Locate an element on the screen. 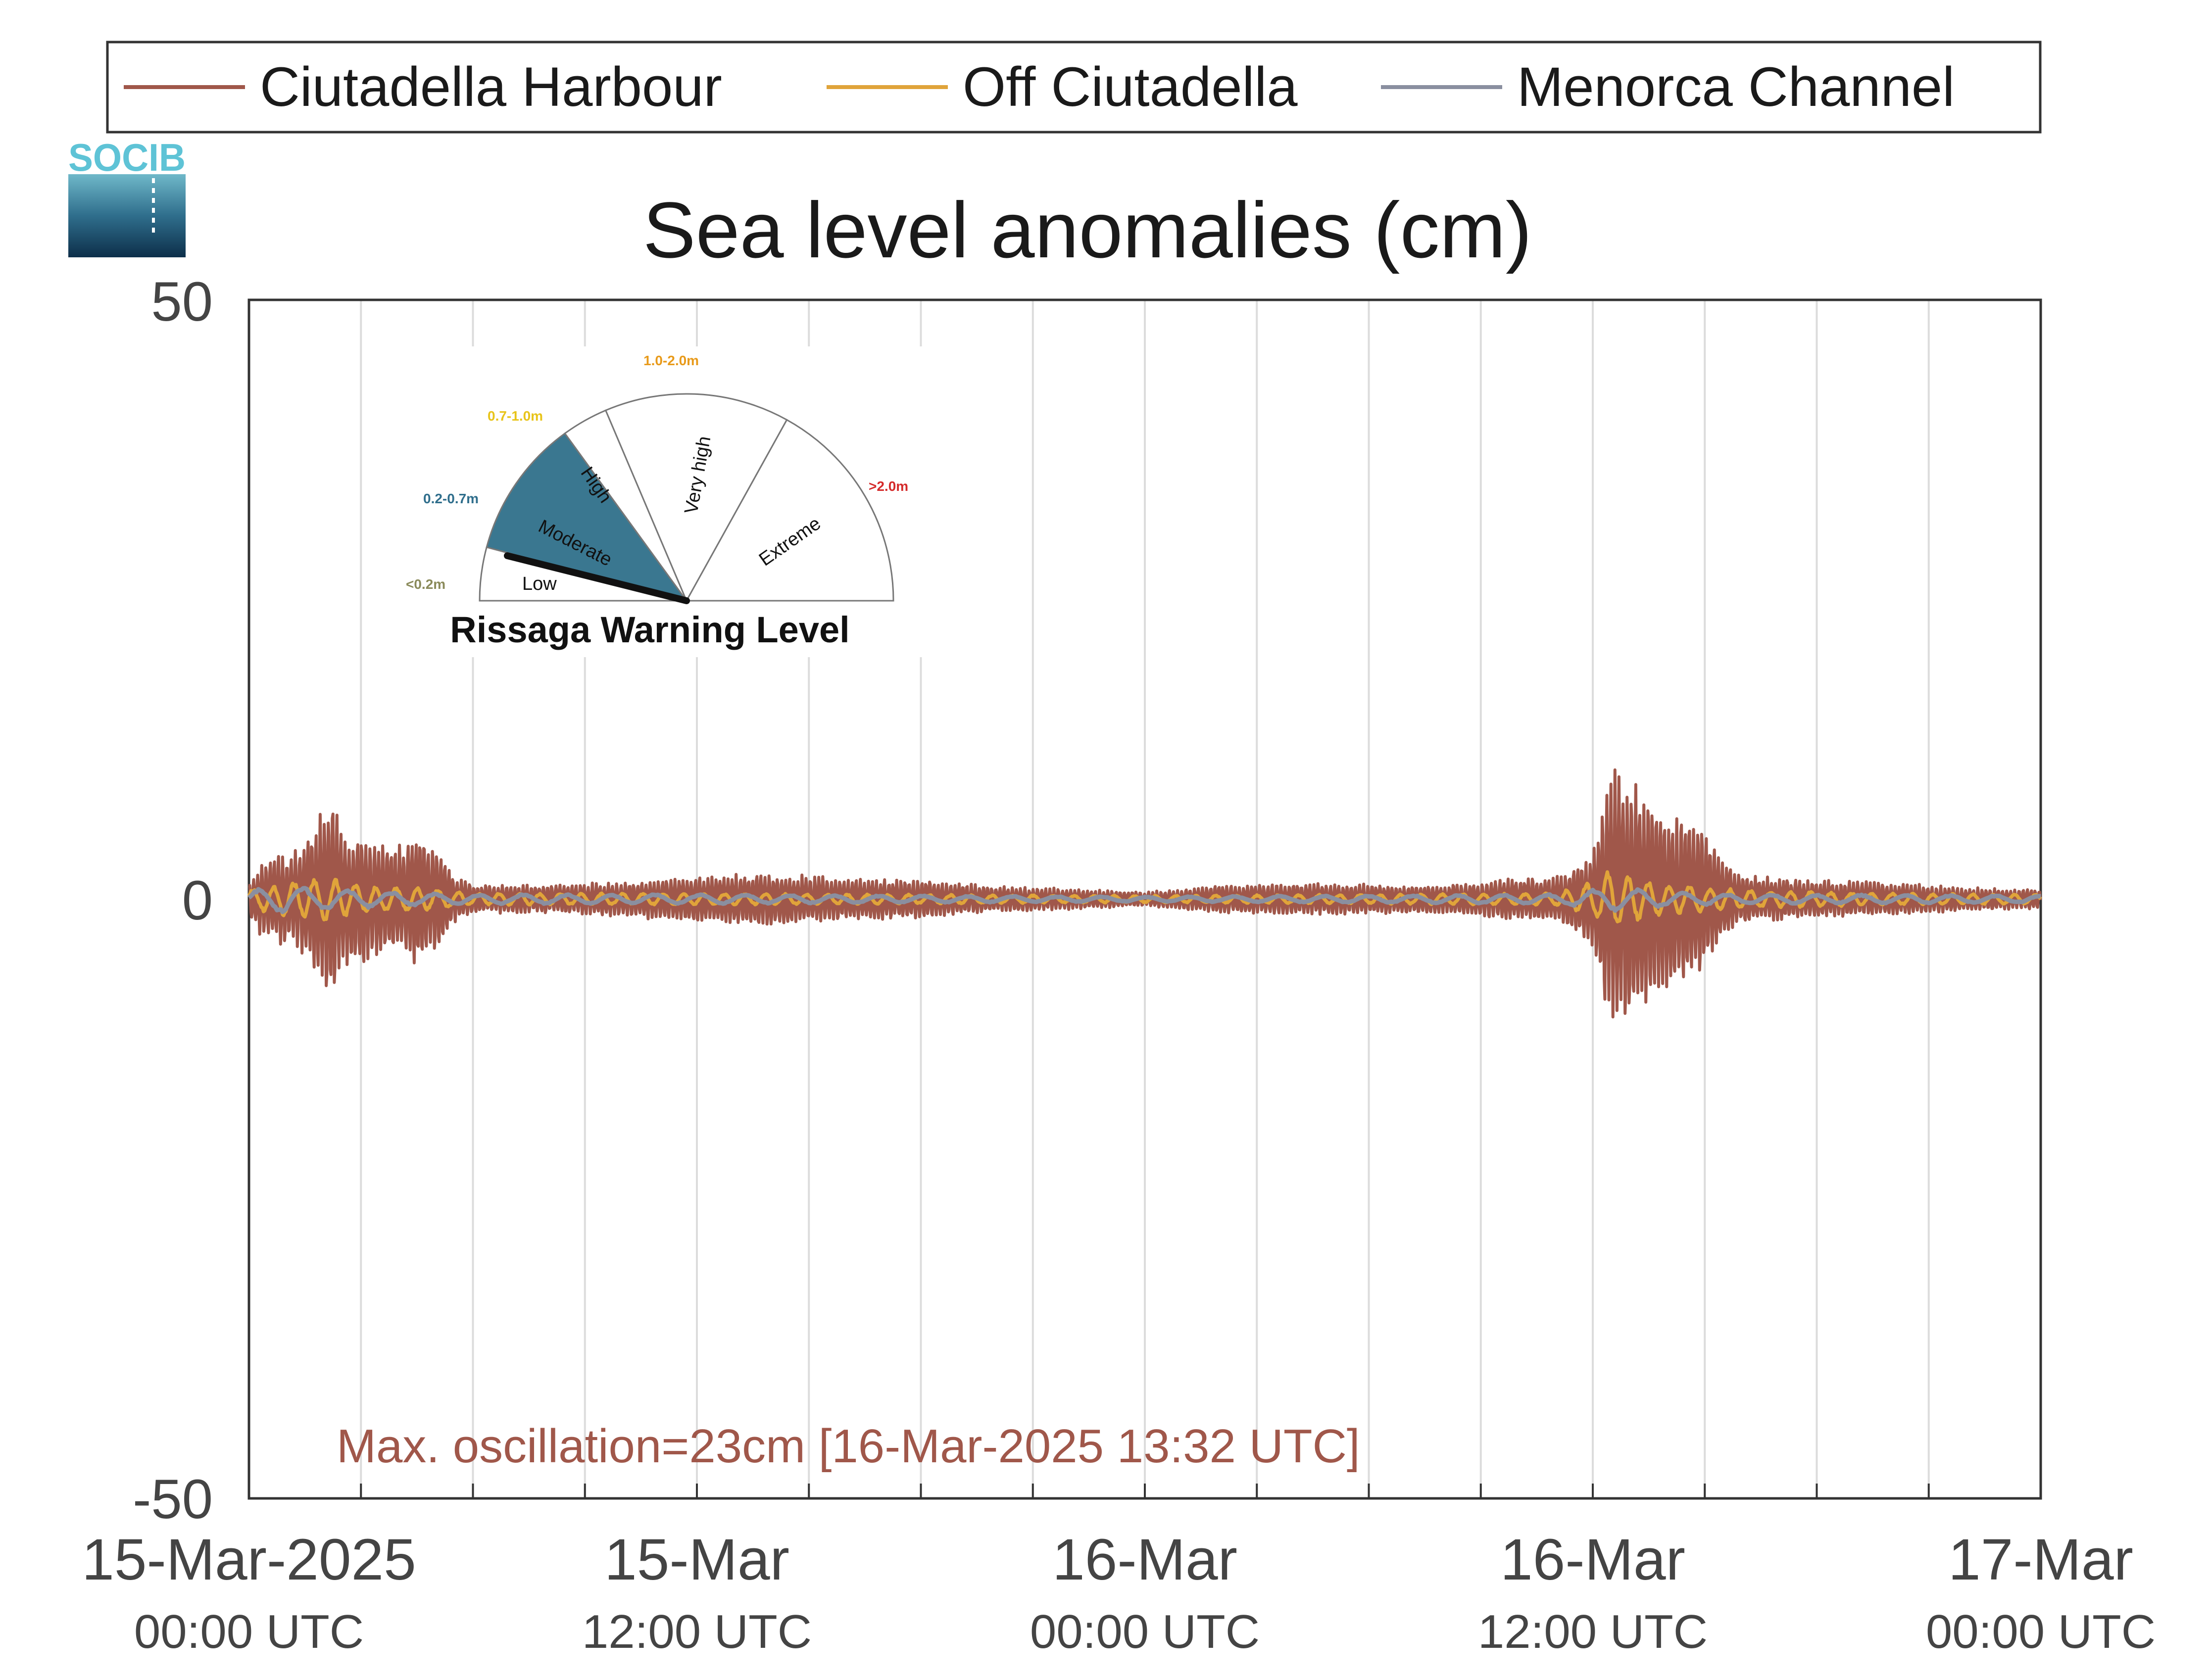  gauge-title: Rissaga Warning Level is located at coordinates (649, 630).